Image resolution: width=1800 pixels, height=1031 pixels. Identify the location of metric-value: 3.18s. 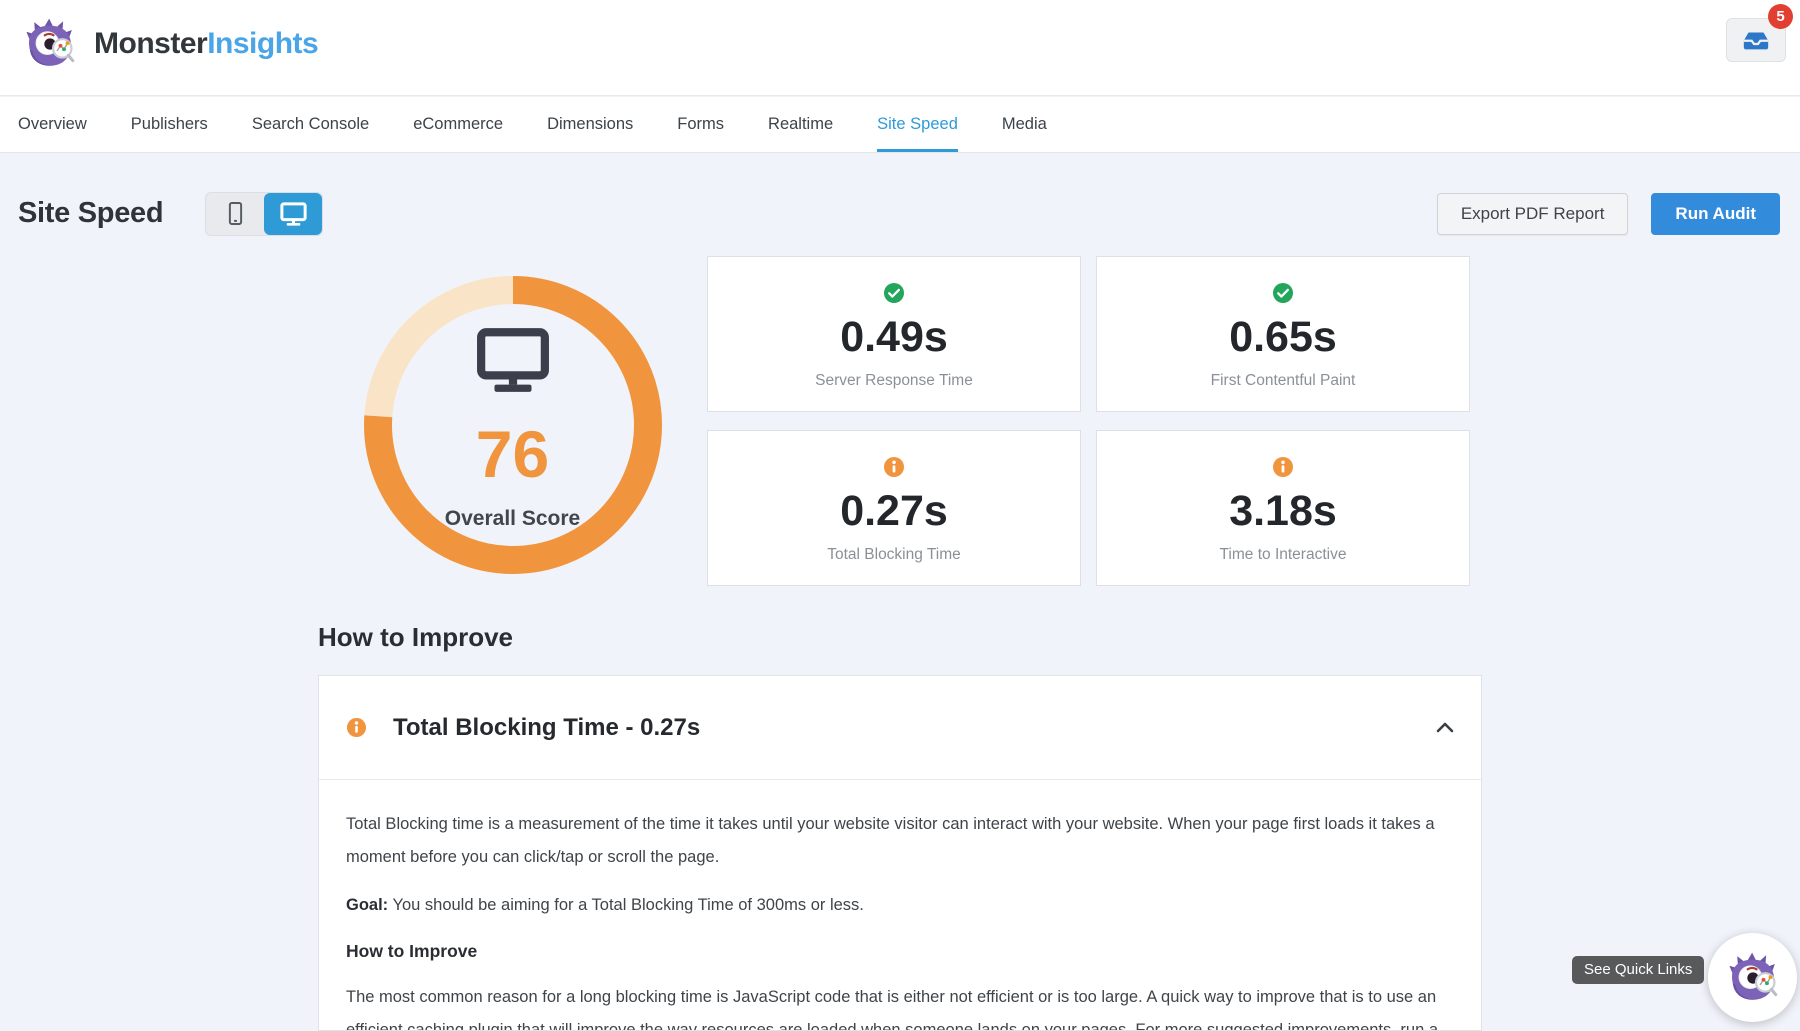
(1283, 511).